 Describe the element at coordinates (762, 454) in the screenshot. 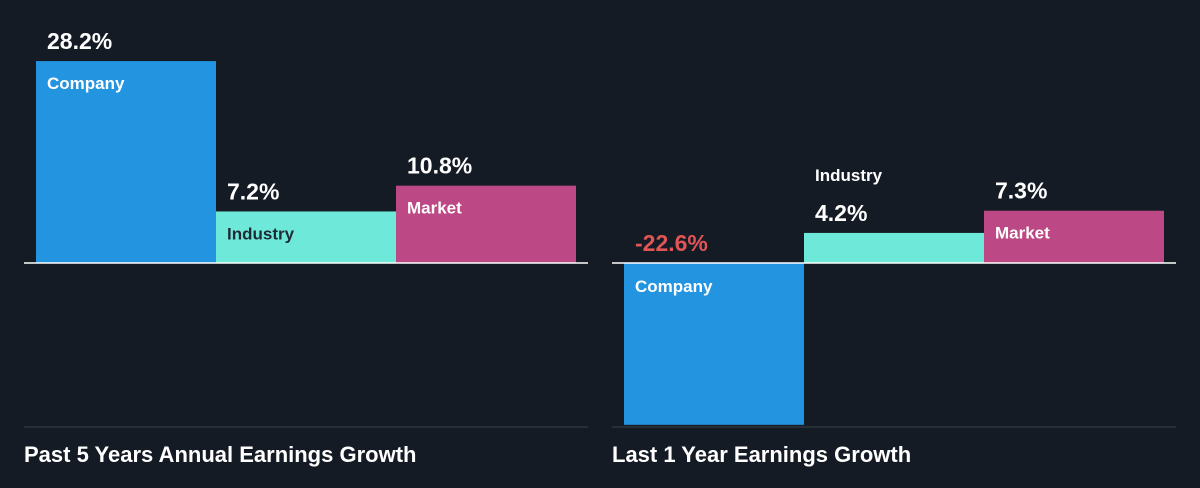

I see `chart-title-1y: Last 1 Year Earnings Growth` at that location.